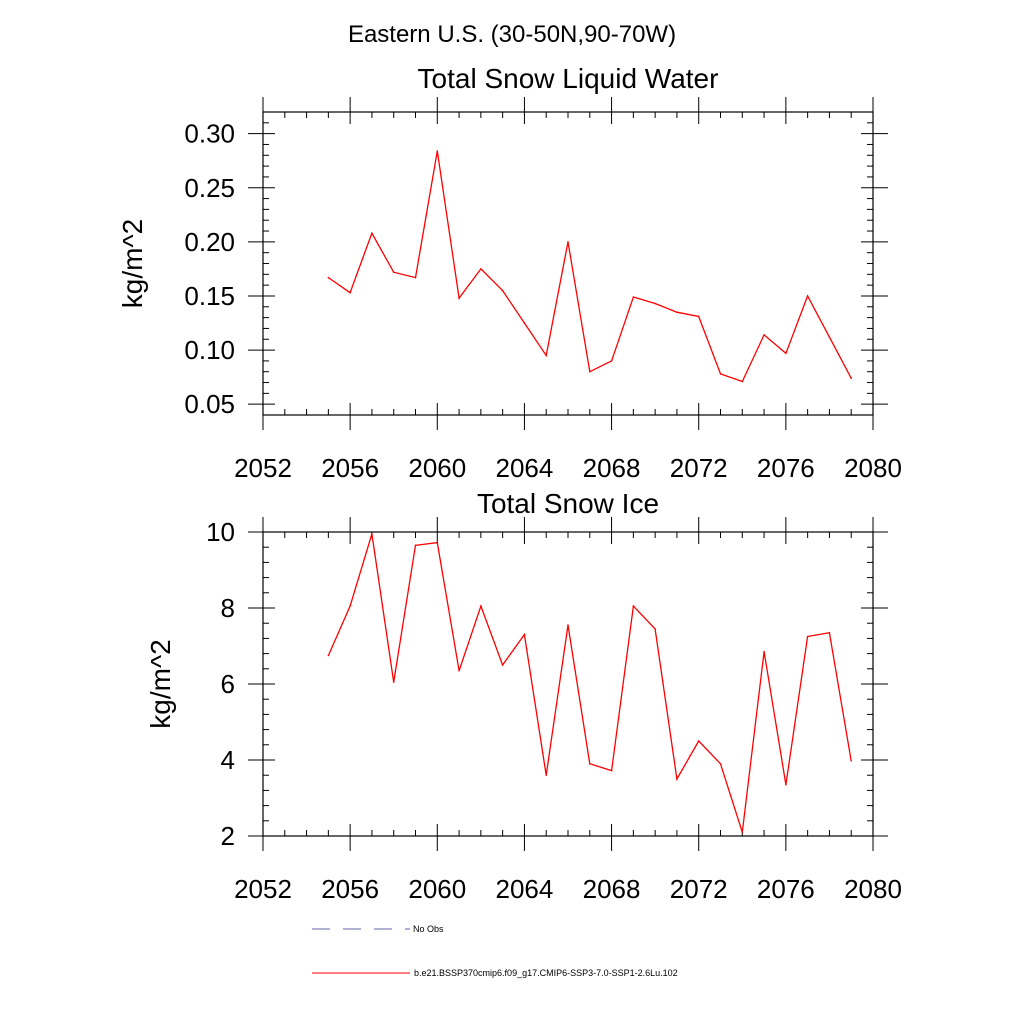  What do you see at coordinates (228, 608) in the screenshot?
I see `y-tick-label: 8` at bounding box center [228, 608].